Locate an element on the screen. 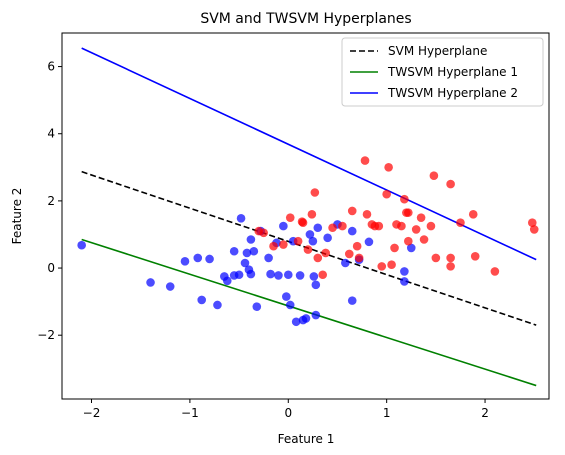  legend-label: SVM Hyperplane is located at coordinates (437, 51).